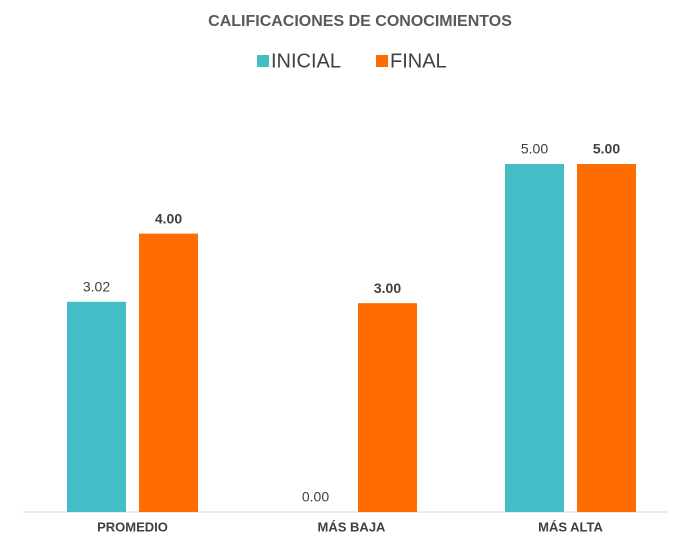 This screenshot has height=540, width=676. Describe the element at coordinates (96, 287) in the screenshot. I see `data-label: 3.02` at that location.